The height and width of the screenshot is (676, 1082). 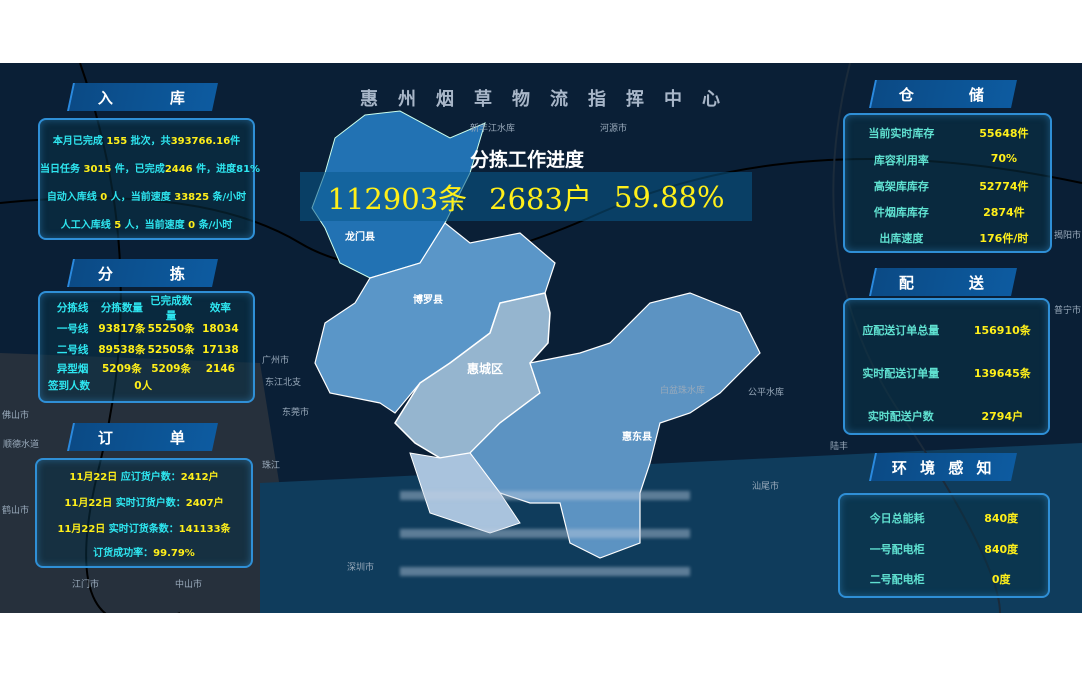 What do you see at coordinates (1068, 236) in the screenshot?
I see `city-label: 揭阳市` at bounding box center [1068, 236].